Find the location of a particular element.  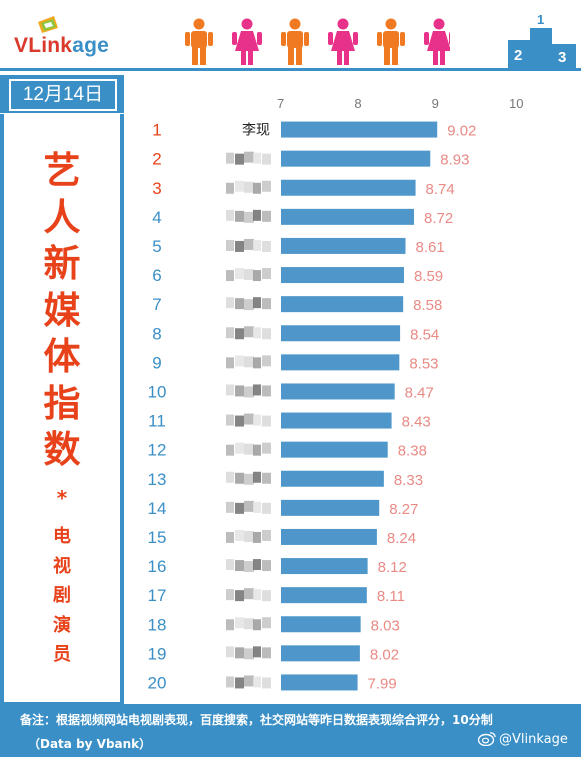

value-label: 8.54 is located at coordinates (424, 334).